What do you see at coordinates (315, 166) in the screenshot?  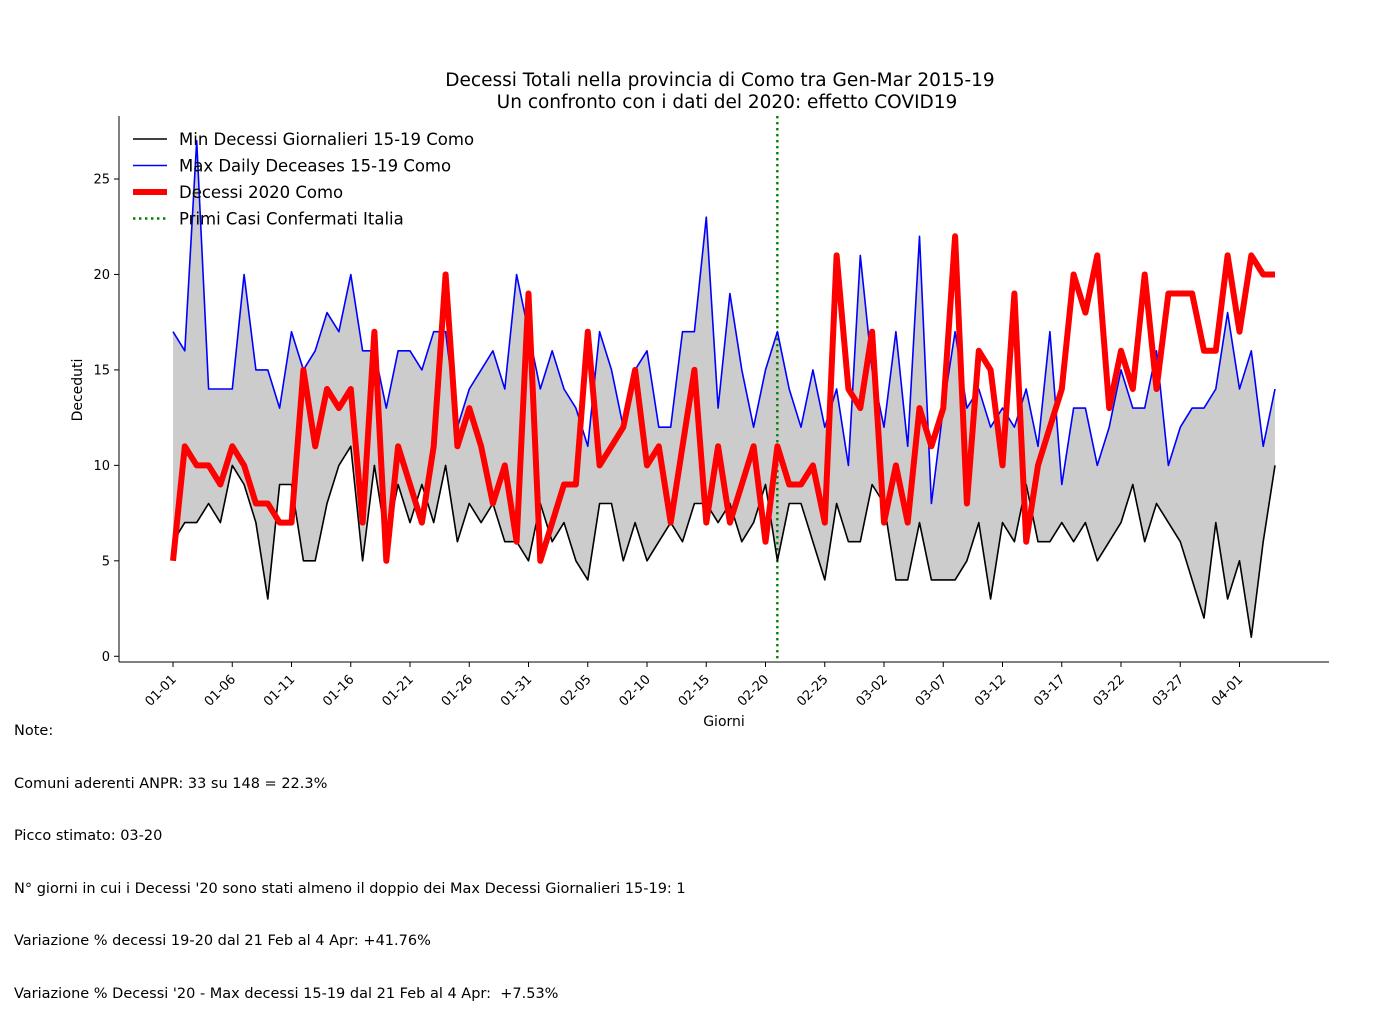 I see `legend-label: Max Daily Deceases 15-19 Como` at bounding box center [315, 166].